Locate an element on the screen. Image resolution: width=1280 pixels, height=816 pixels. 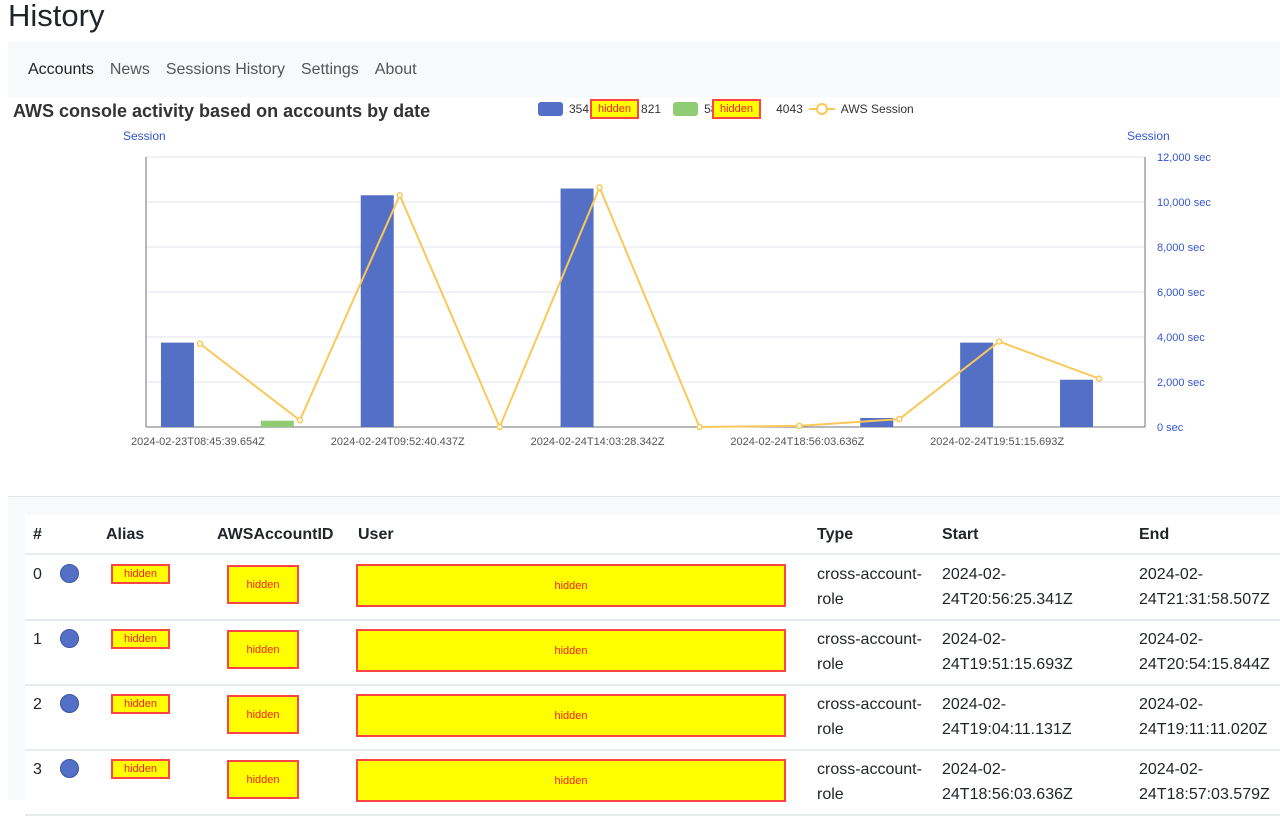
column-header: # is located at coordinates (37, 534).